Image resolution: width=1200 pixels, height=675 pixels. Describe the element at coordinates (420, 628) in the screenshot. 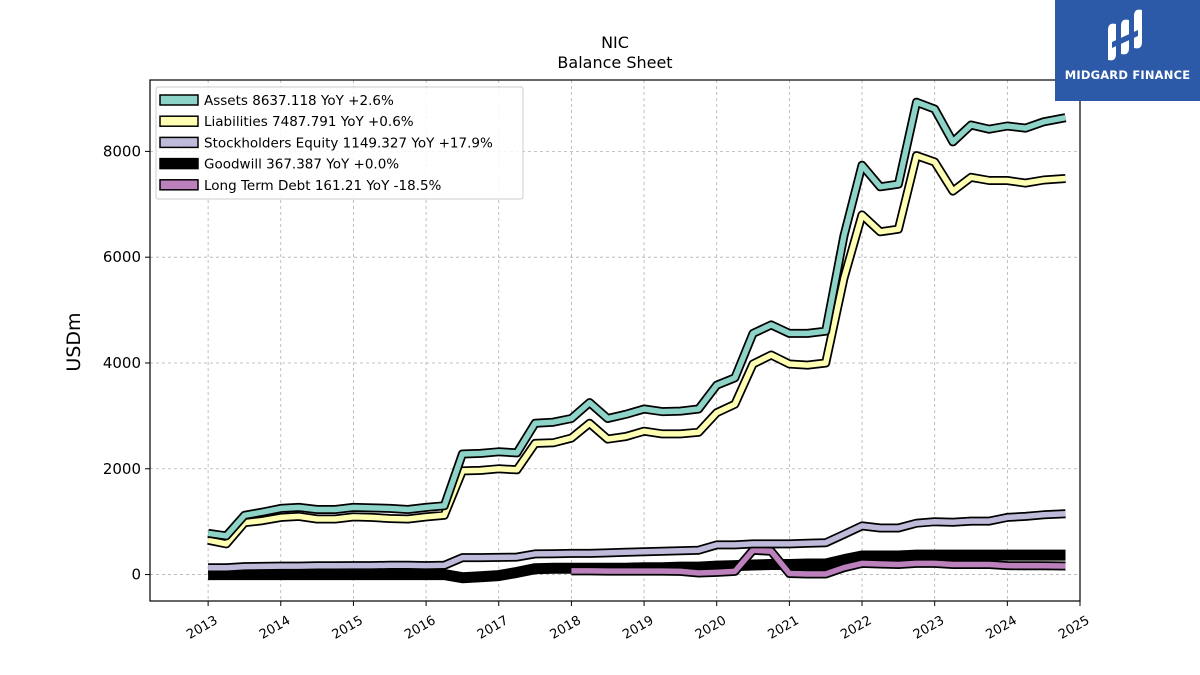

I see `x-tick-label: 2016` at that location.